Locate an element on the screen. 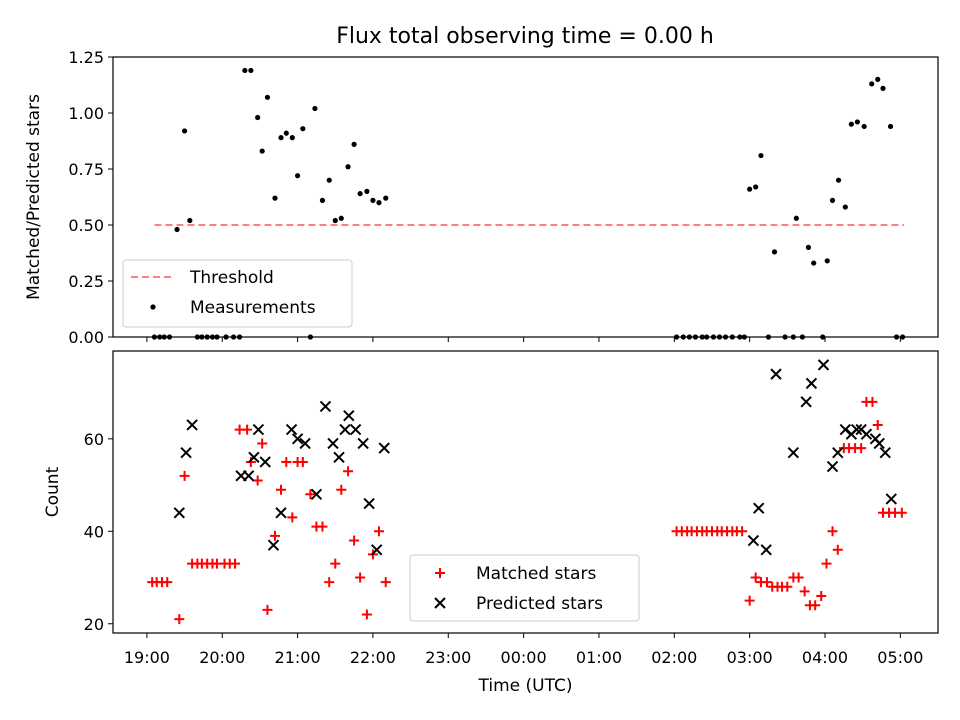 The width and height of the screenshot is (960, 720). count-x-label: Time (UTC) is located at coordinates (525, 686).